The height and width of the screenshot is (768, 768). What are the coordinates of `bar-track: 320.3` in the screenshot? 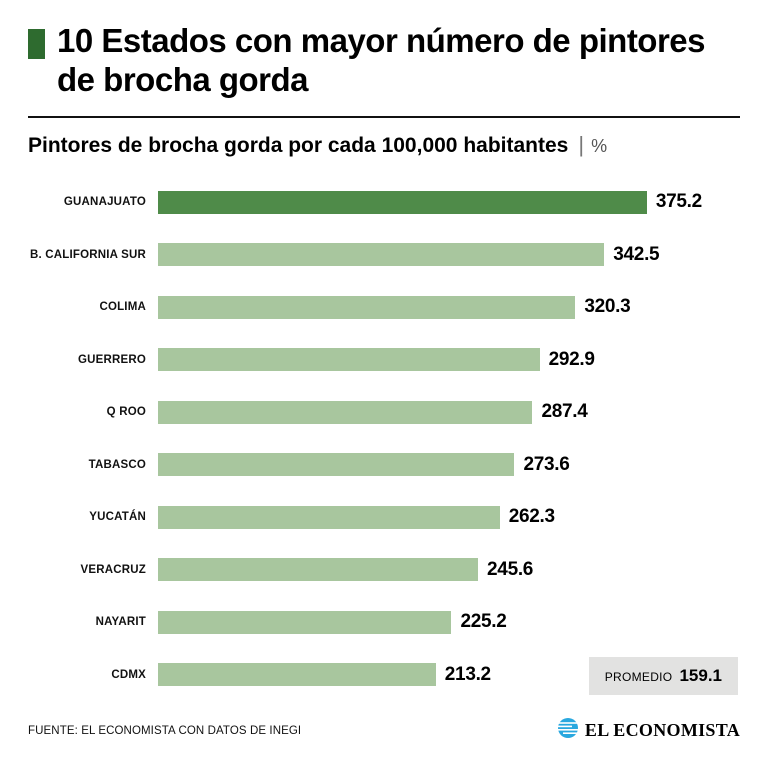 It's located at (449, 307).